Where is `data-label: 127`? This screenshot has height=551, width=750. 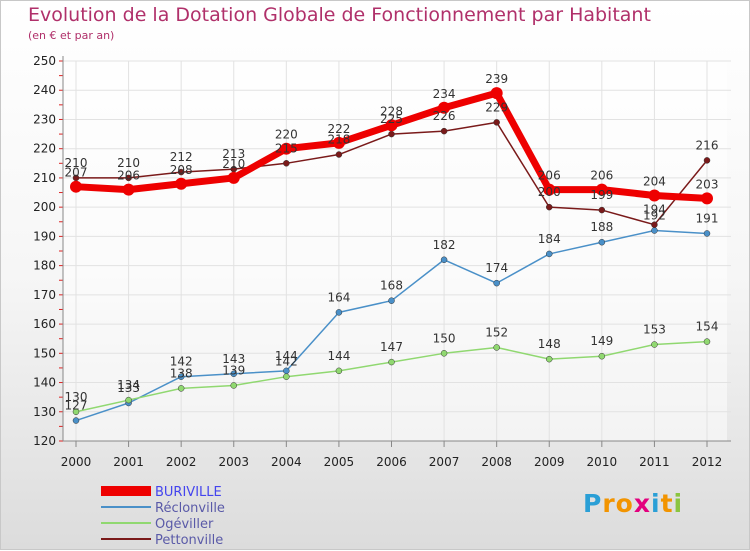
data-label: 127 is located at coordinates (76, 406).